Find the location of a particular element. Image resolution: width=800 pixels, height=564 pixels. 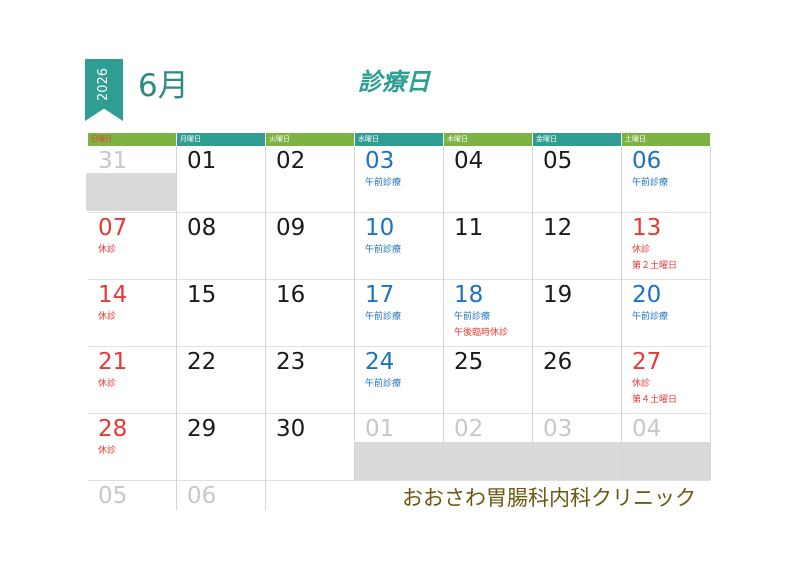

day-cell-tue: 23 is located at coordinates (310, 380).